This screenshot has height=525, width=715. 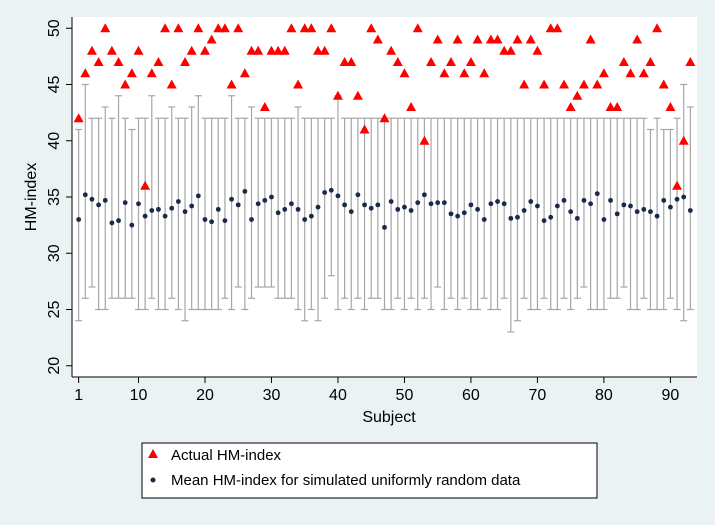 I want to click on legend-box, so click(x=369, y=470).